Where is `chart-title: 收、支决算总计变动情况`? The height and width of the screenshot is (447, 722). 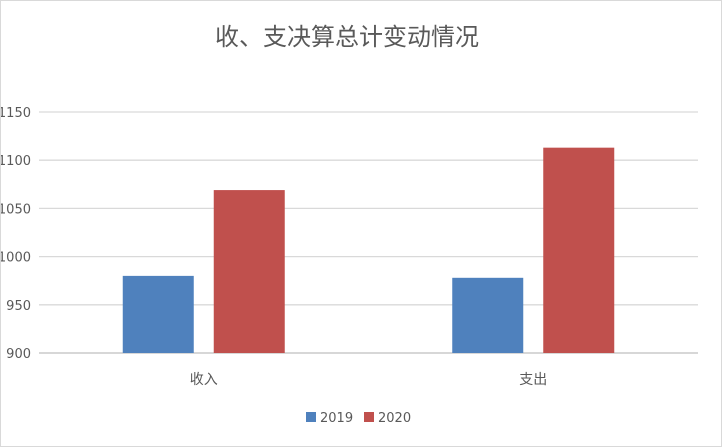
chart-title: 收、支决算总计变动情况 is located at coordinates (347, 37).